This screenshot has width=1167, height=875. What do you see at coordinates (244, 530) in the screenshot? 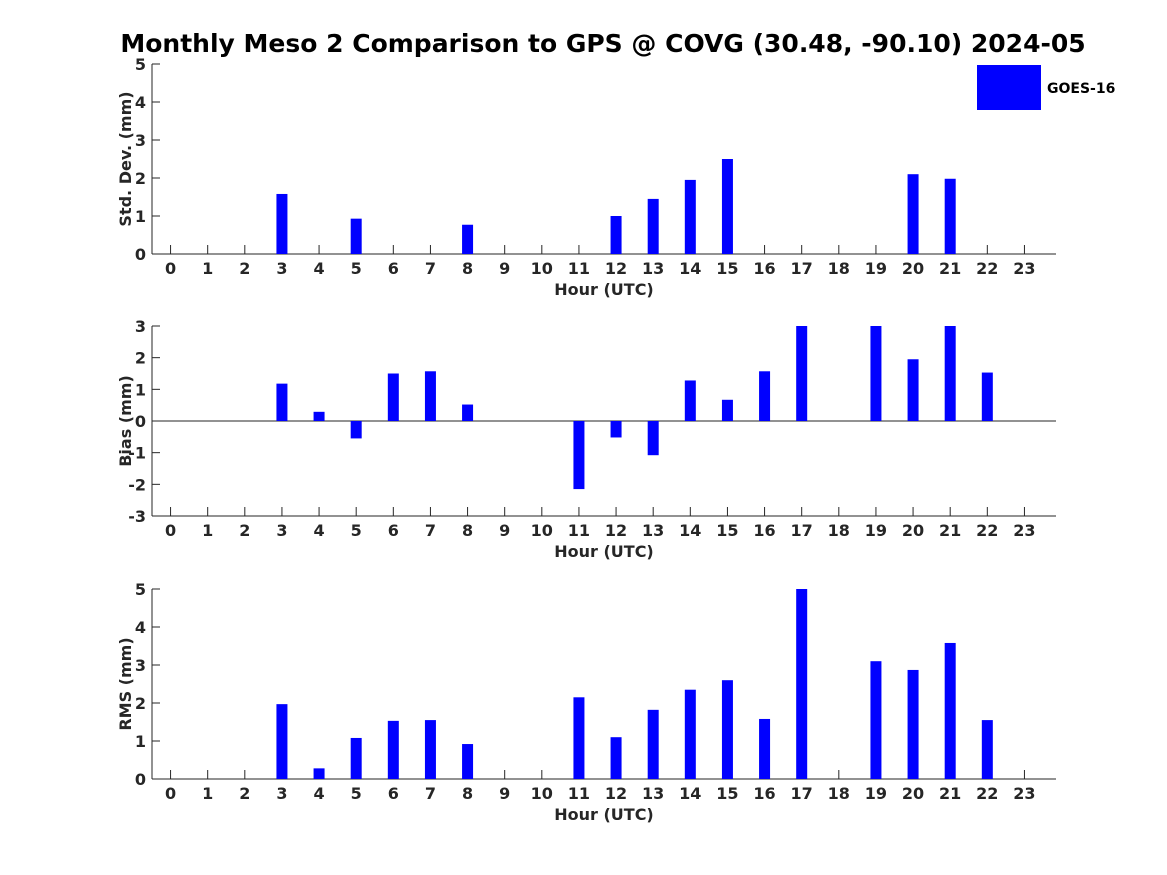
I see `x-tick-label: 2` at bounding box center [244, 530].